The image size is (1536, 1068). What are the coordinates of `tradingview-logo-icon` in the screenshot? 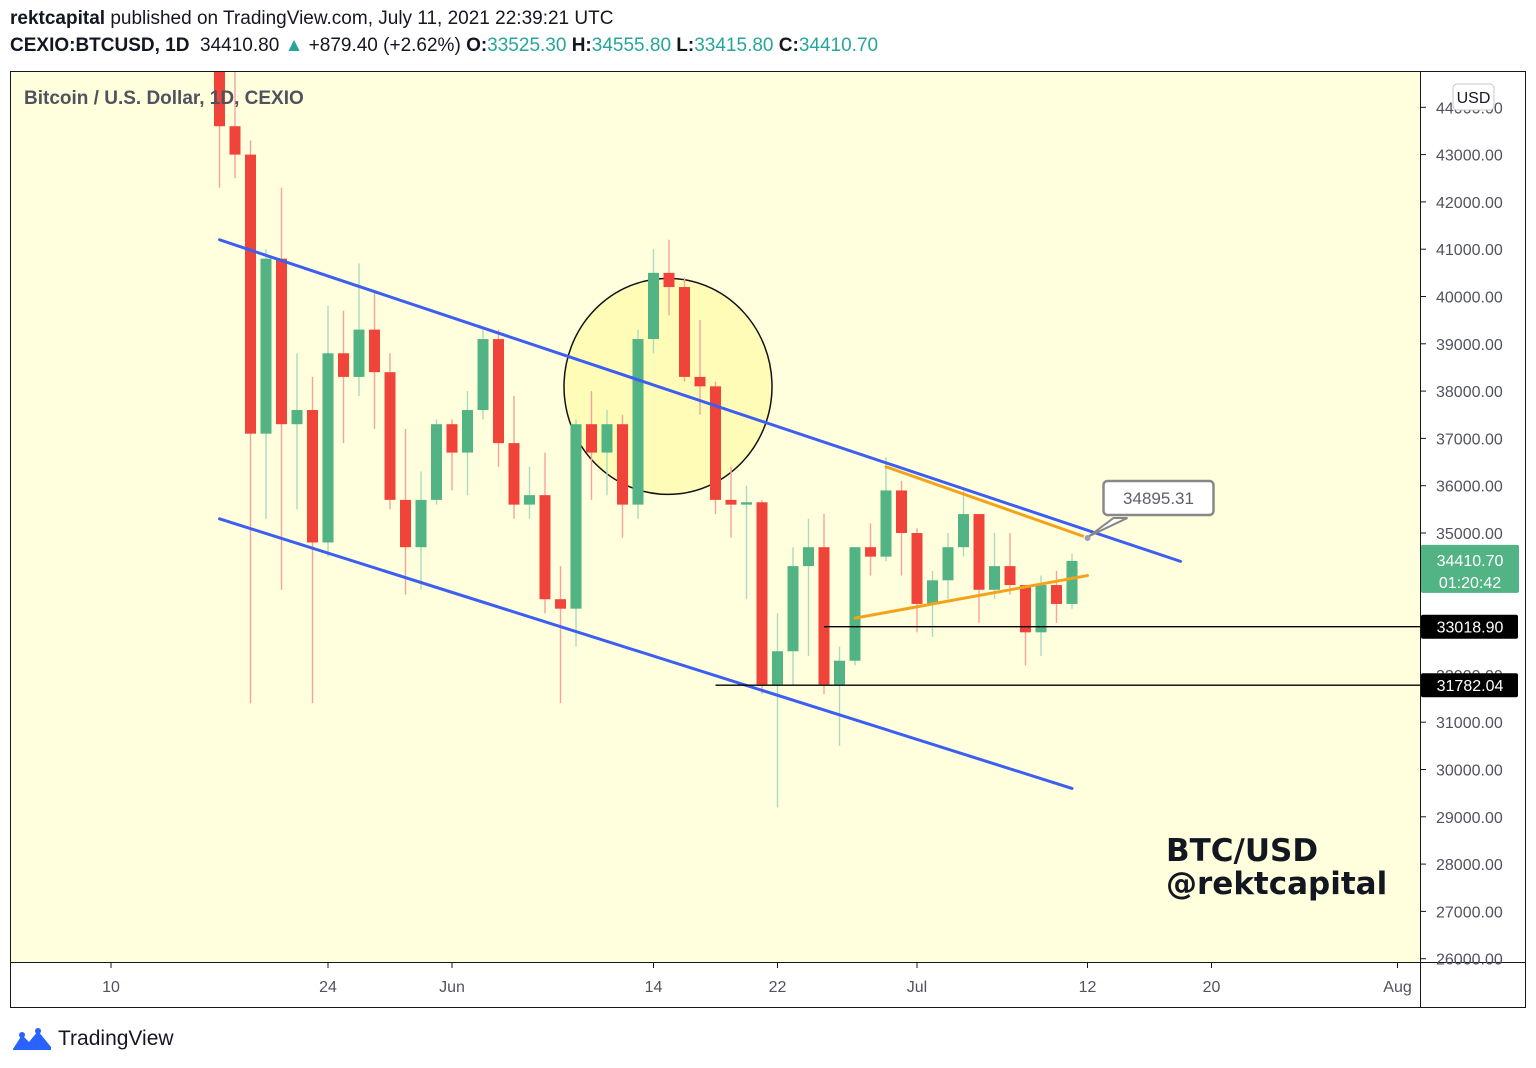 It's located at (32, 1039).